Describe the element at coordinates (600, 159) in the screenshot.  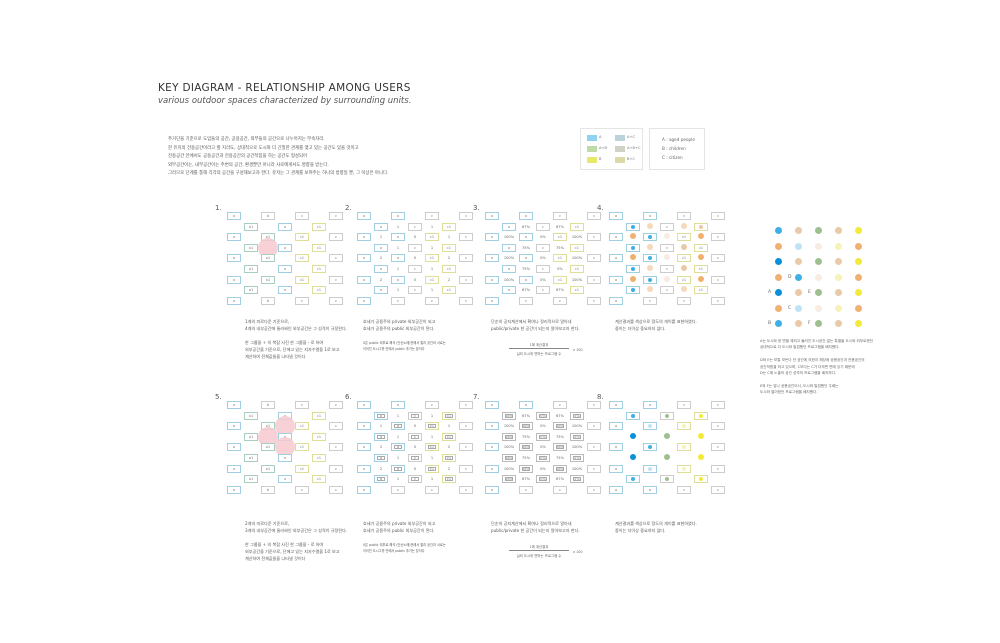
I see `legend-swatch-label: B` at that location.